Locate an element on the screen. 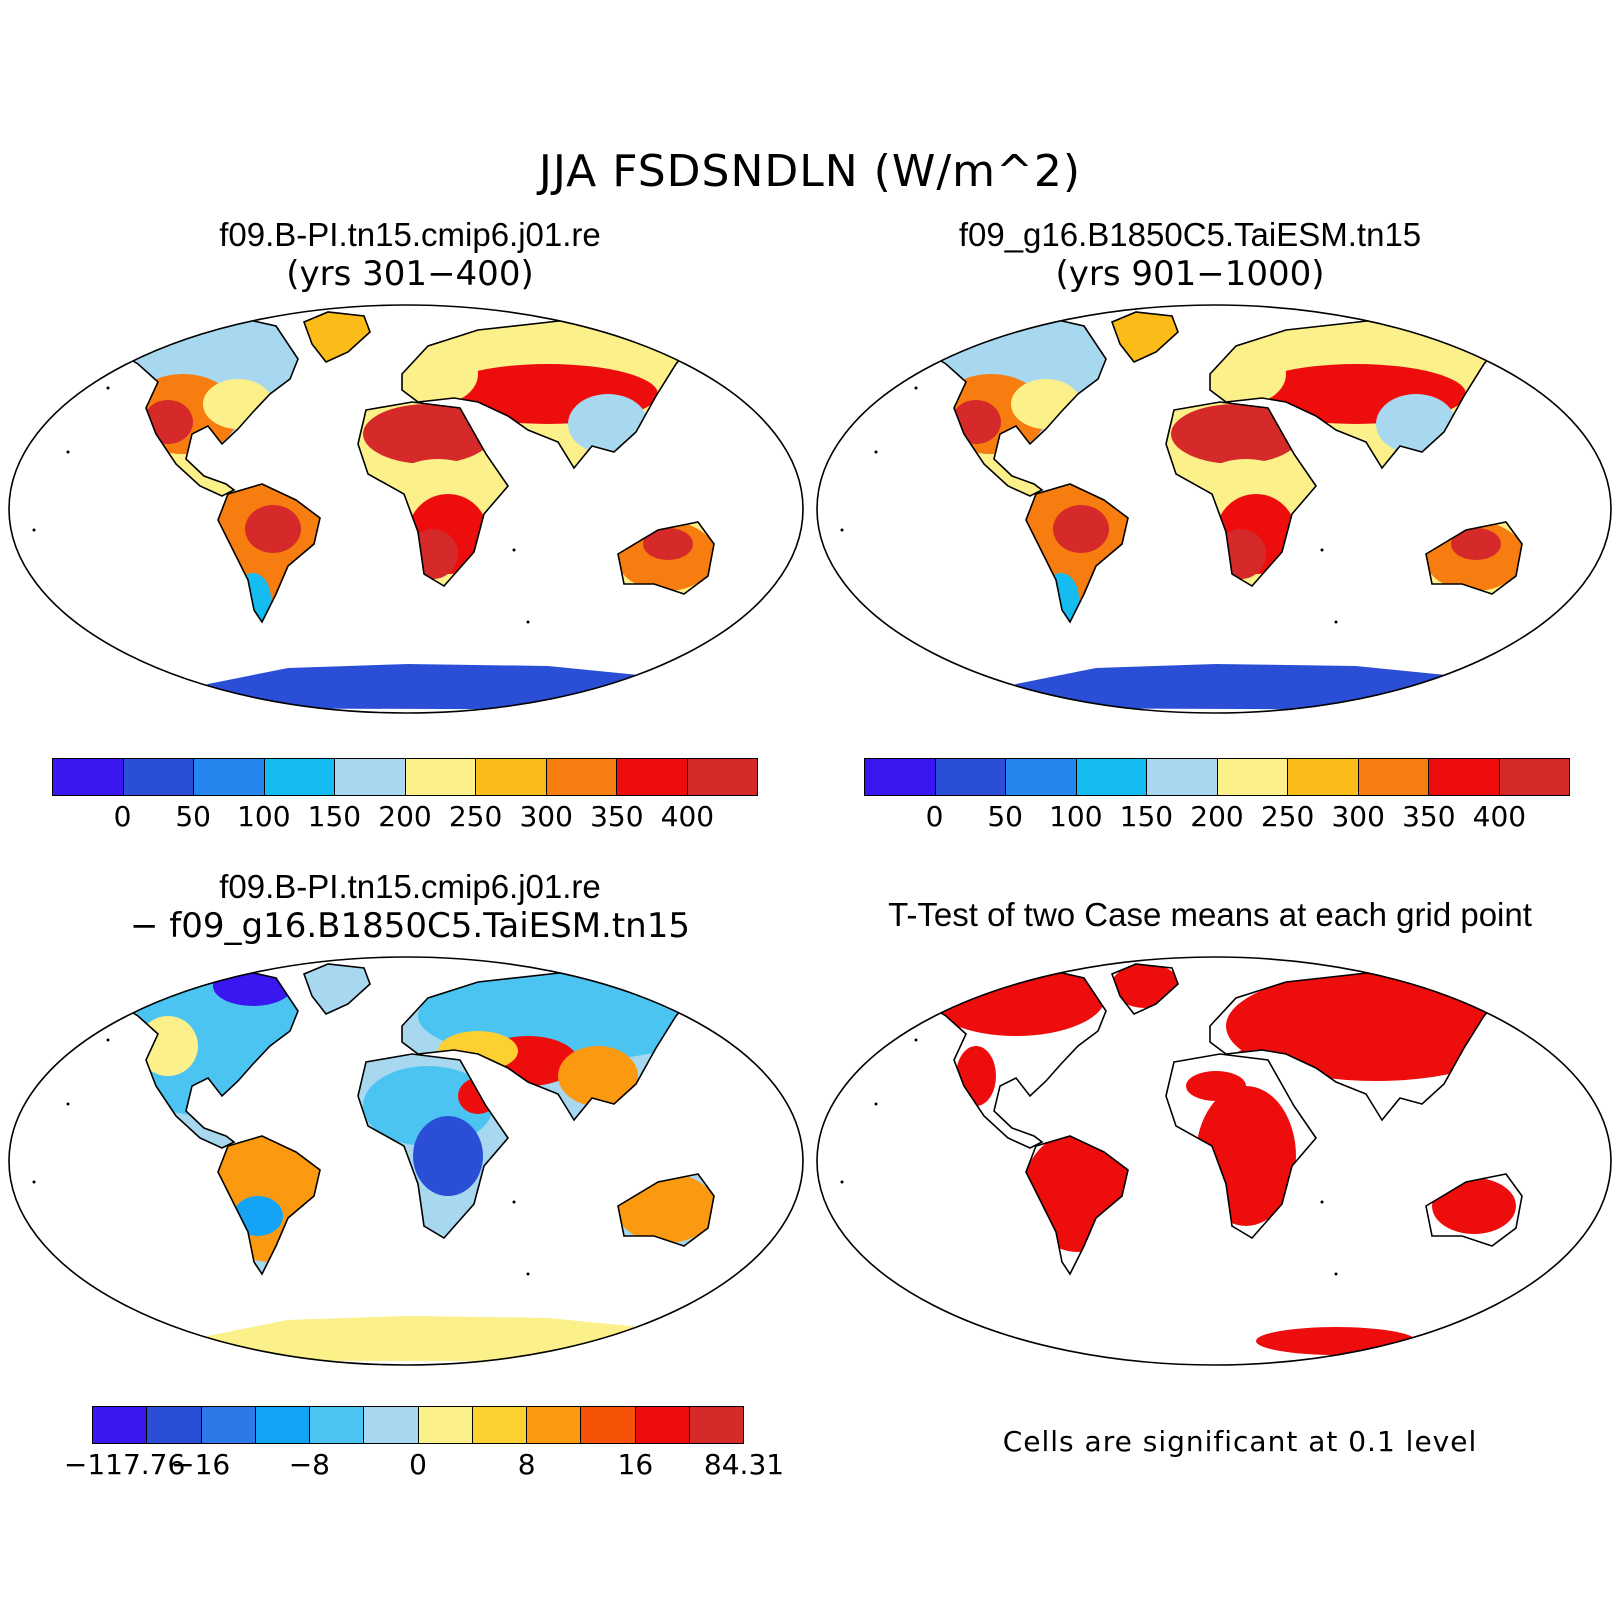 The width and height of the screenshot is (1620, 1620). colorbar-tick-label: −117.76 is located at coordinates (124, 1464).